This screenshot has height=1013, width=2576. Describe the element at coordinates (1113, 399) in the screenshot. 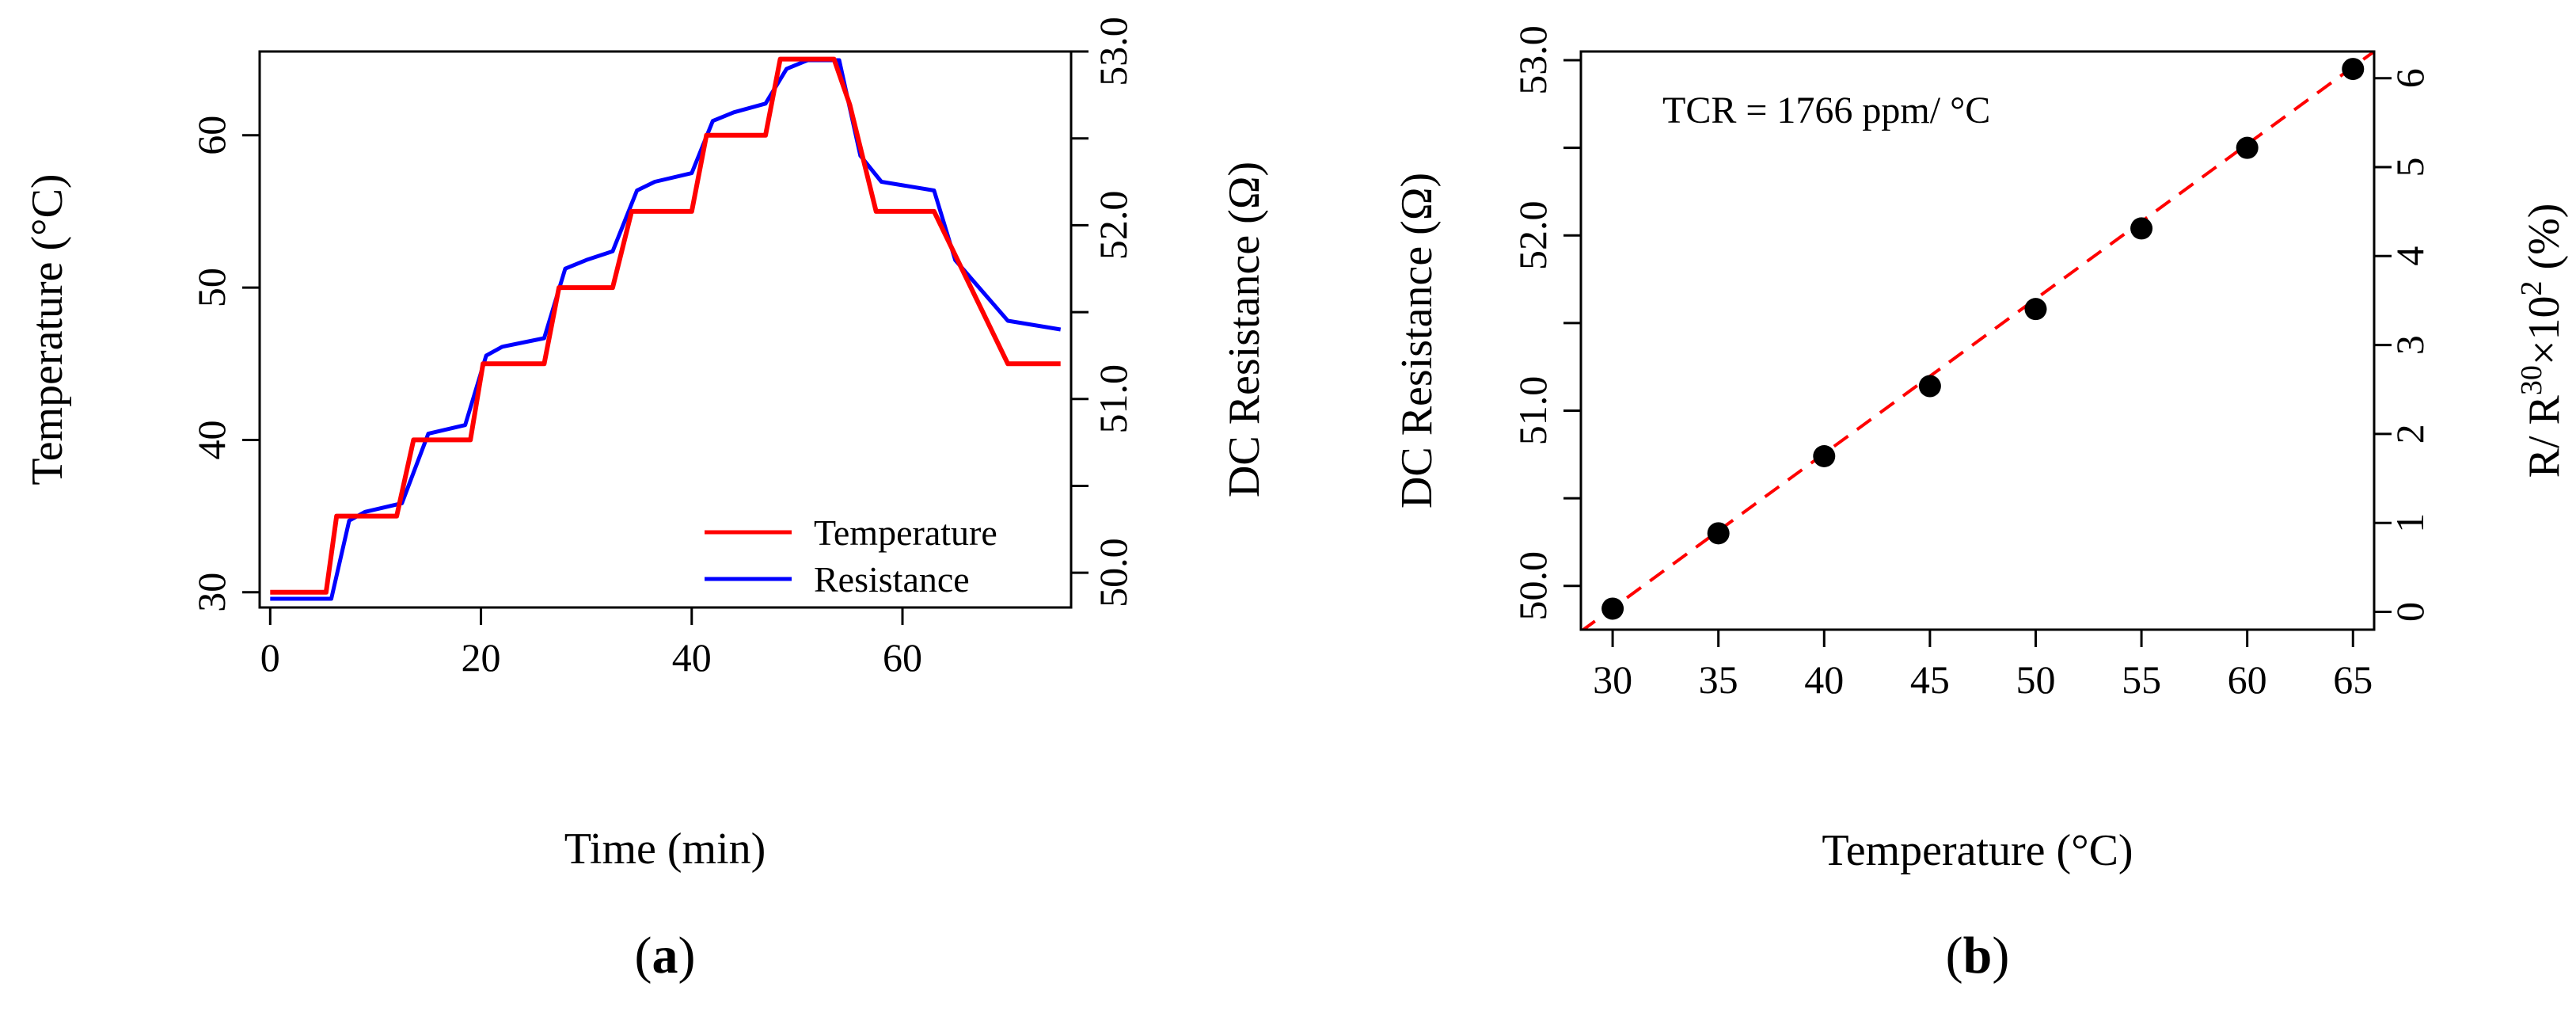

I see `panel-a-y2-tick-label: 51.0` at that location.